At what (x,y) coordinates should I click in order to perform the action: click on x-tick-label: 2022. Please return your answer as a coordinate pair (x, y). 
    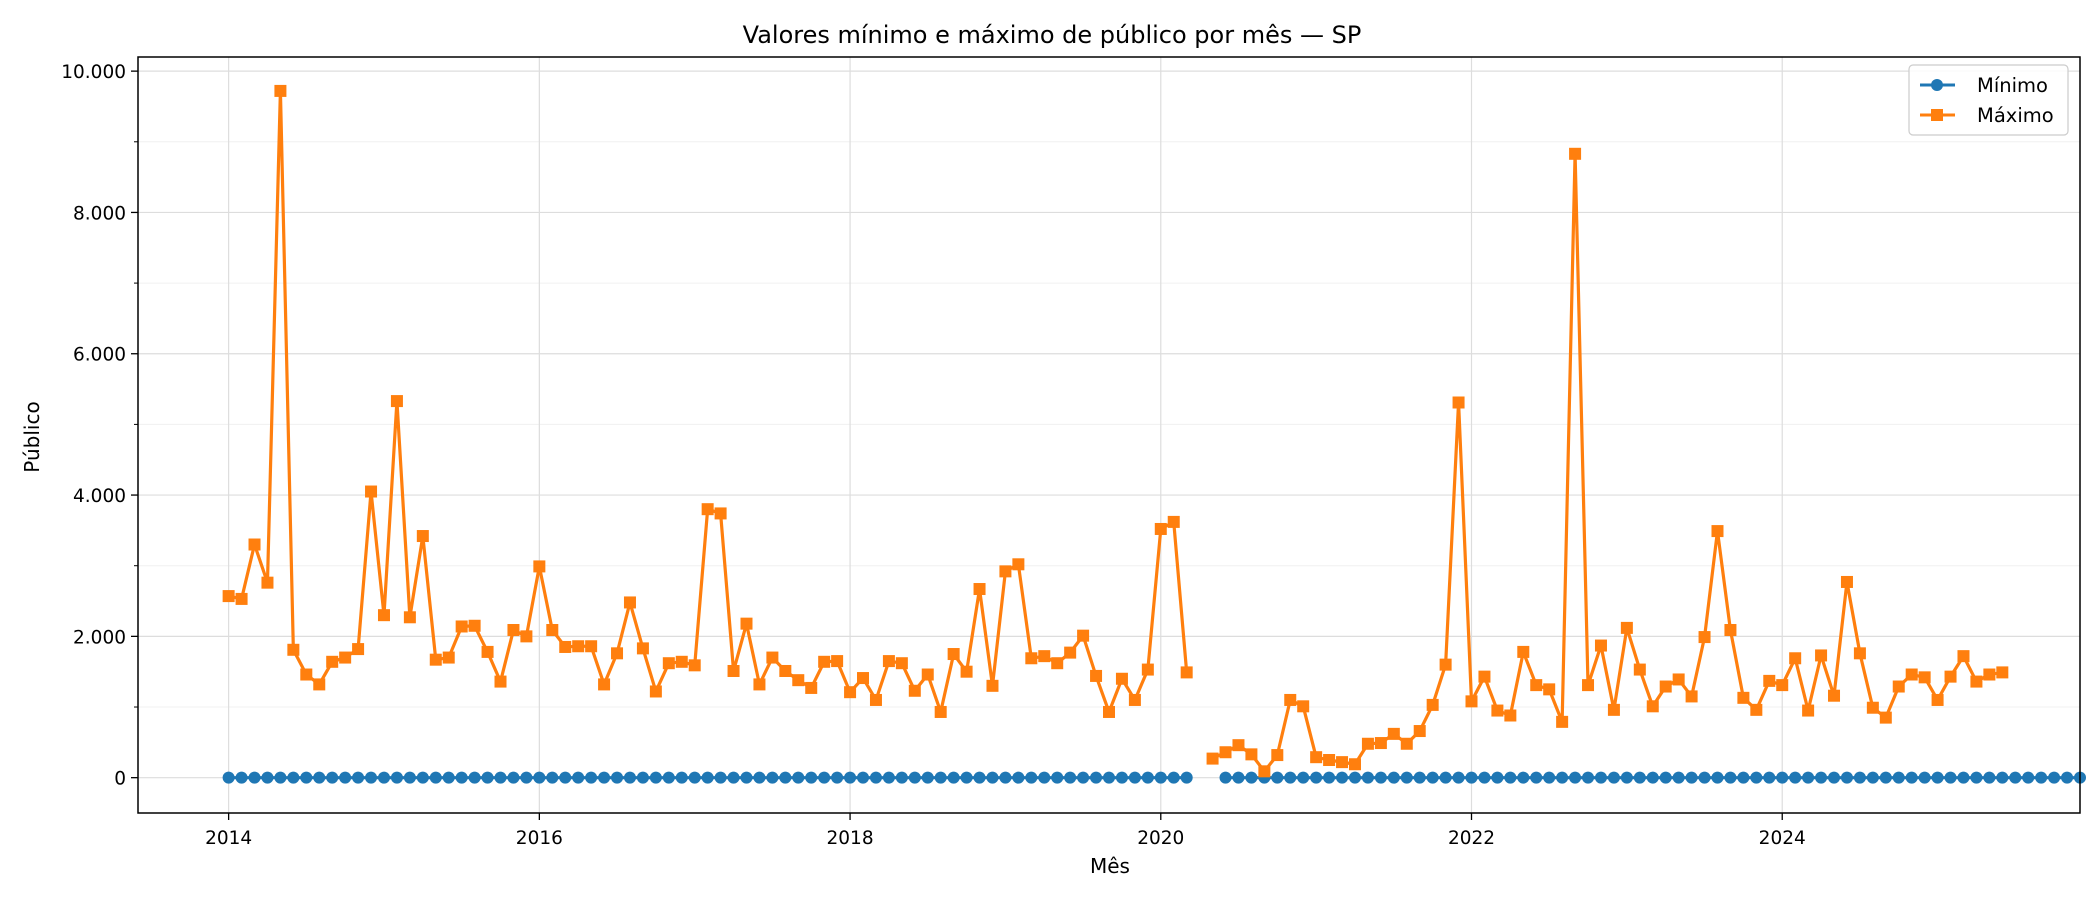
    Looking at the image, I should click on (1471, 838).